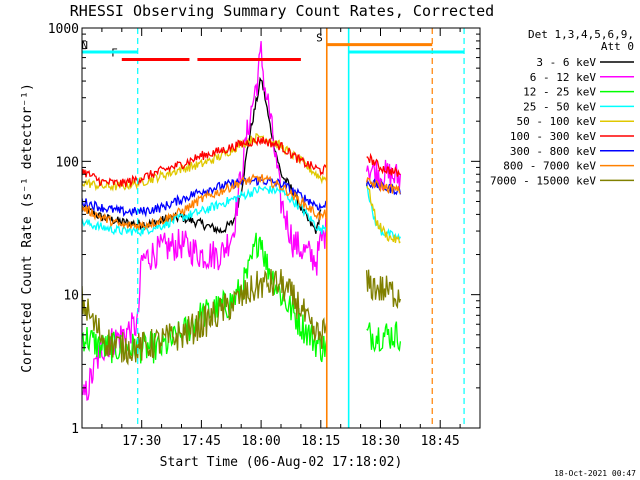 The image size is (640, 480). Describe the element at coordinates (553, 136) in the screenshot. I see `legend-entry-label: 100 - 300 keV` at that location.